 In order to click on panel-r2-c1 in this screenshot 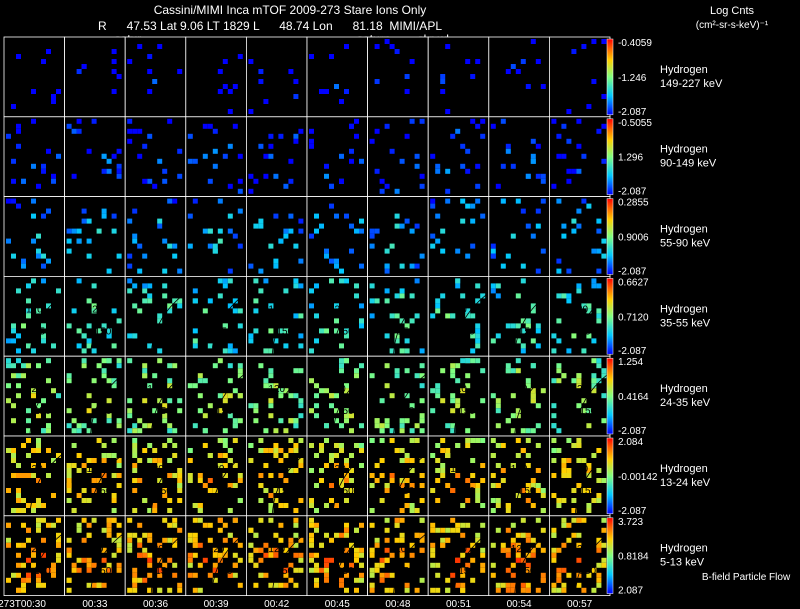, I will do `click(95, 236)`.